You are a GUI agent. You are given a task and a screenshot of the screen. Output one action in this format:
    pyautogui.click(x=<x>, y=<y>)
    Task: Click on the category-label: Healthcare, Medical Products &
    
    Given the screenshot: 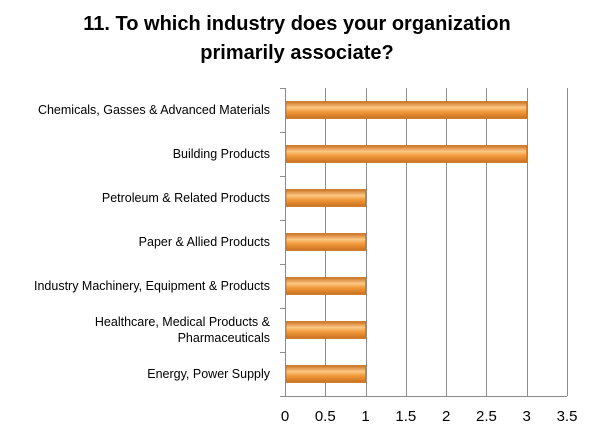 What is the action you would take?
    pyautogui.click(x=183, y=322)
    